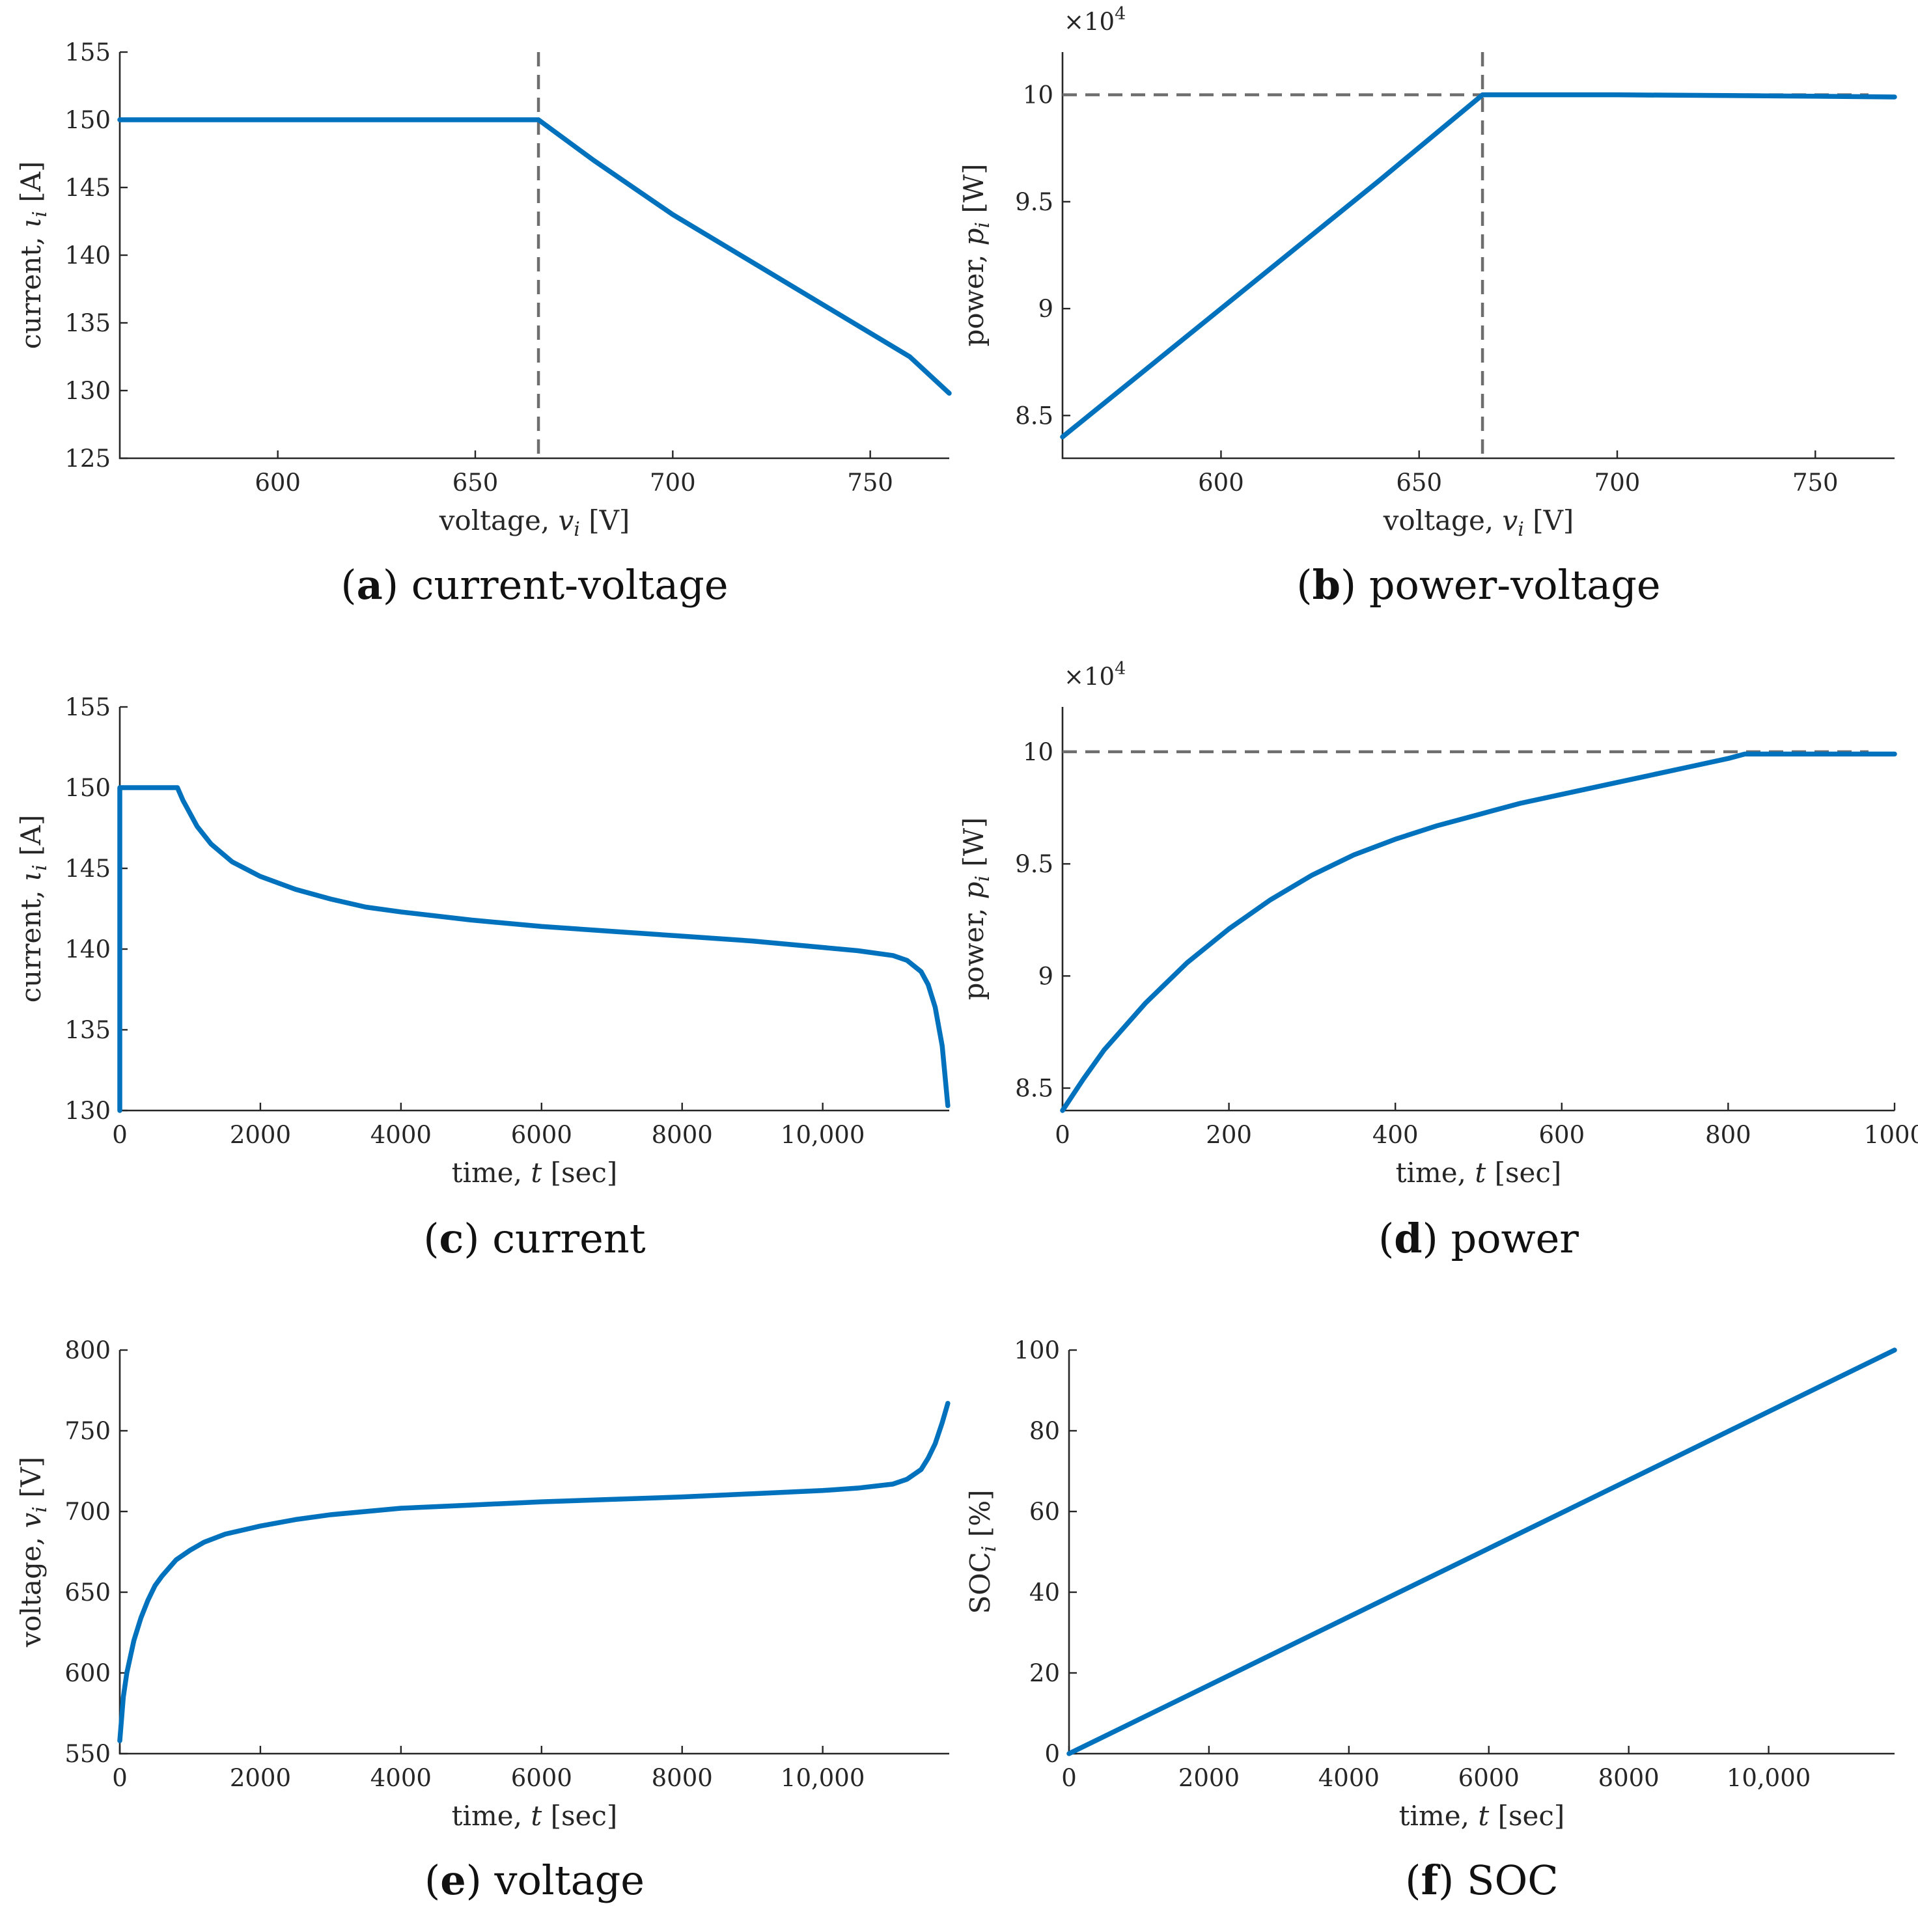  I want to click on panel-caption: (f) SOC, so click(1482, 1880).